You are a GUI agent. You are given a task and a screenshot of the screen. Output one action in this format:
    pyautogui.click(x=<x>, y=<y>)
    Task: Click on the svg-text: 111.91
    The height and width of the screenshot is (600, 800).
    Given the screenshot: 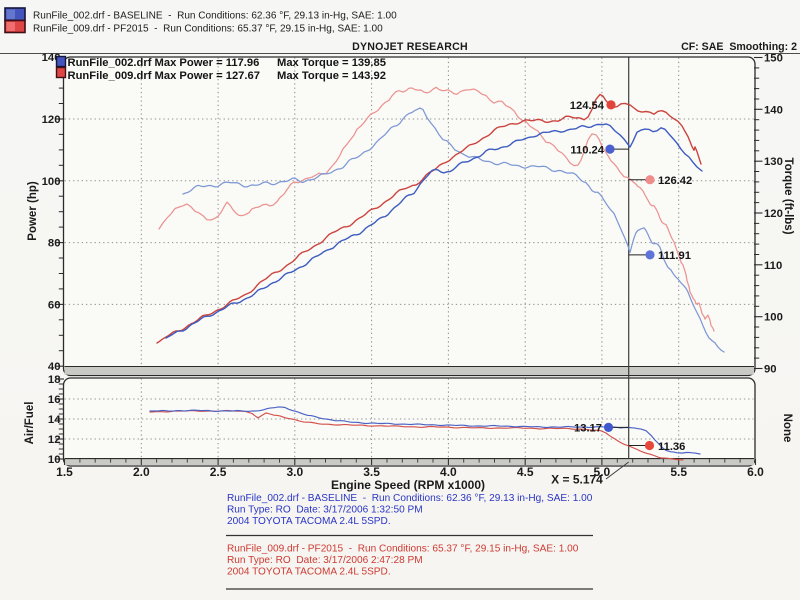 What is the action you would take?
    pyautogui.click(x=674, y=256)
    